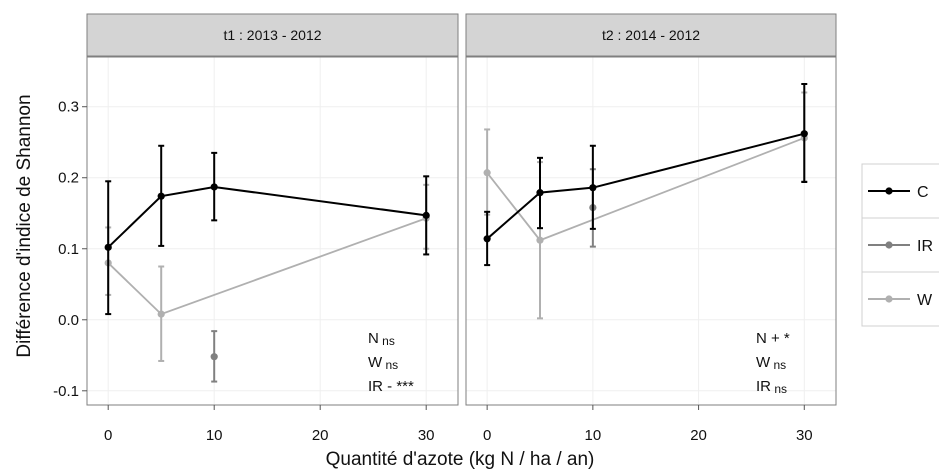 Image resolution: width=939 pixels, height=470 pixels. I want to click on y-tick-label: 0.0, so click(68, 320).